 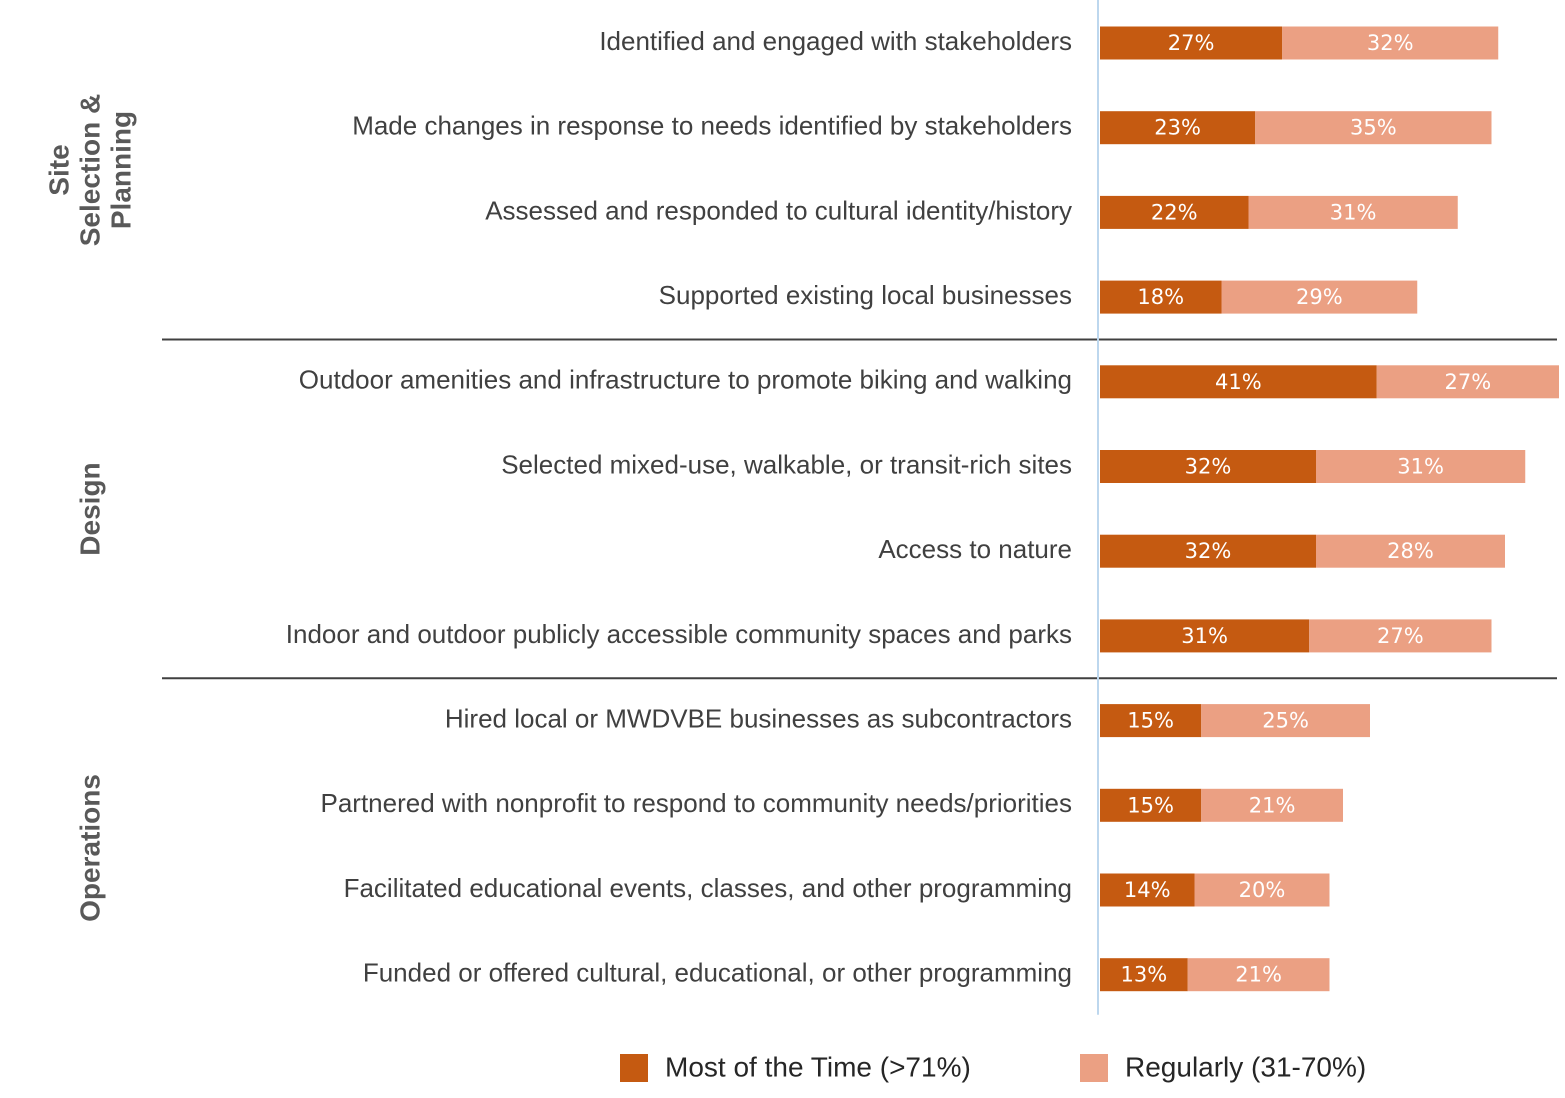 I want to click on value-label: 35%, so click(x=1373, y=128).